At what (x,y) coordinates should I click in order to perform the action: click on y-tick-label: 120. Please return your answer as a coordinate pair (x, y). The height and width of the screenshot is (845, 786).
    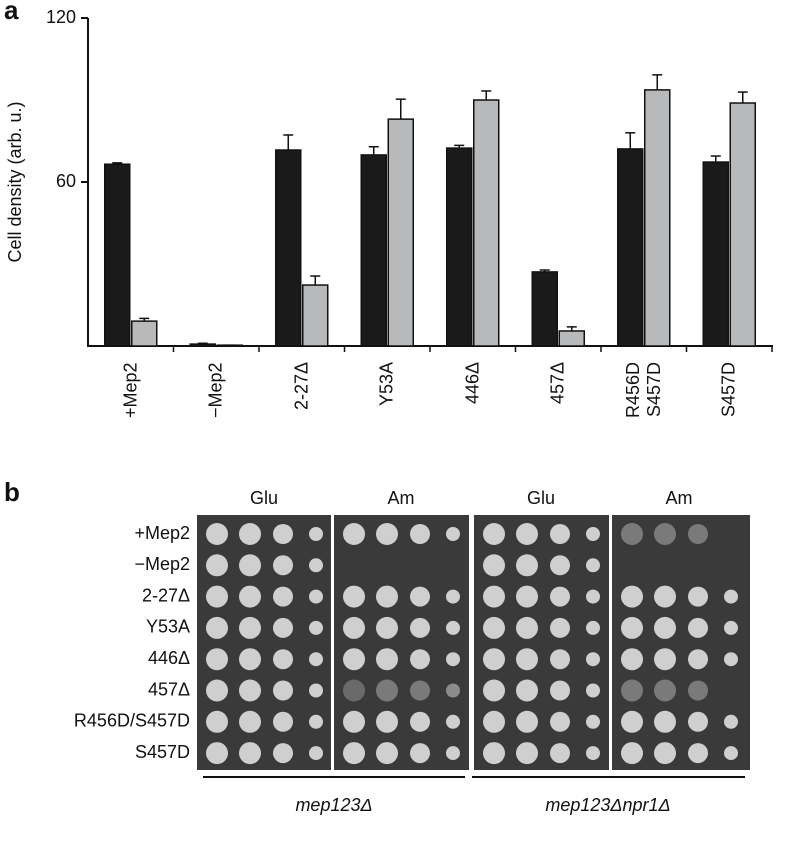
    Looking at the image, I should click on (61, 17).